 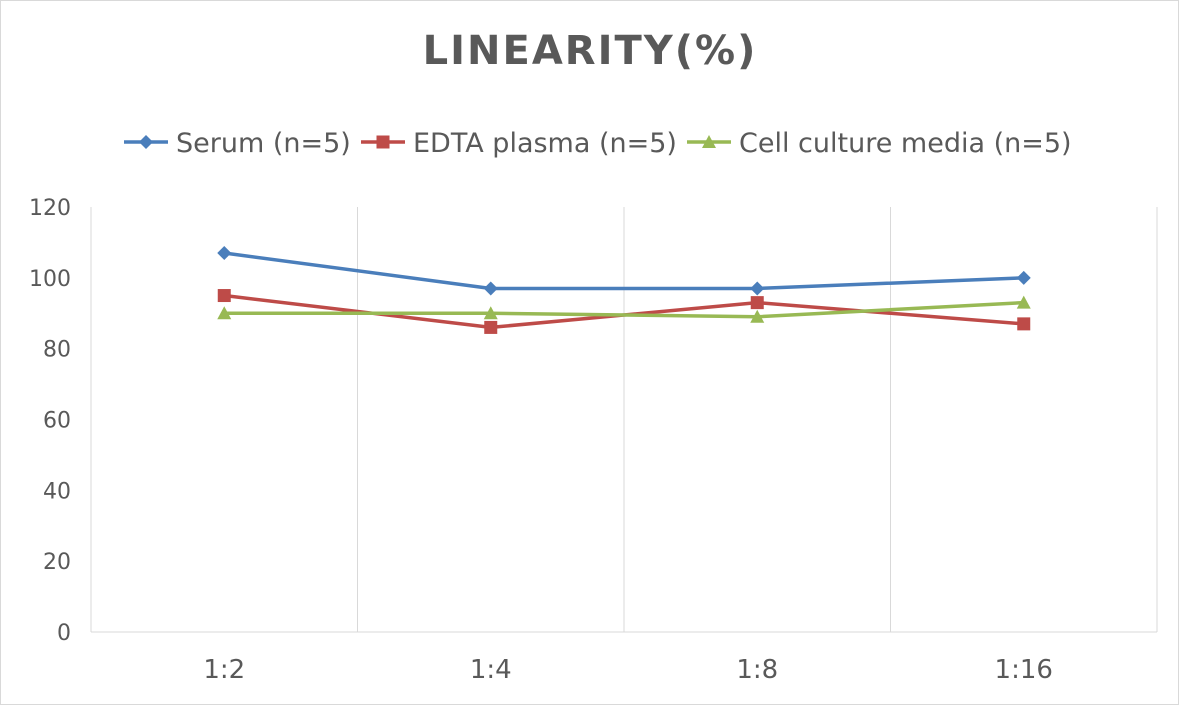 I want to click on legend-label: Cell culture media (n=5), so click(x=905, y=143).